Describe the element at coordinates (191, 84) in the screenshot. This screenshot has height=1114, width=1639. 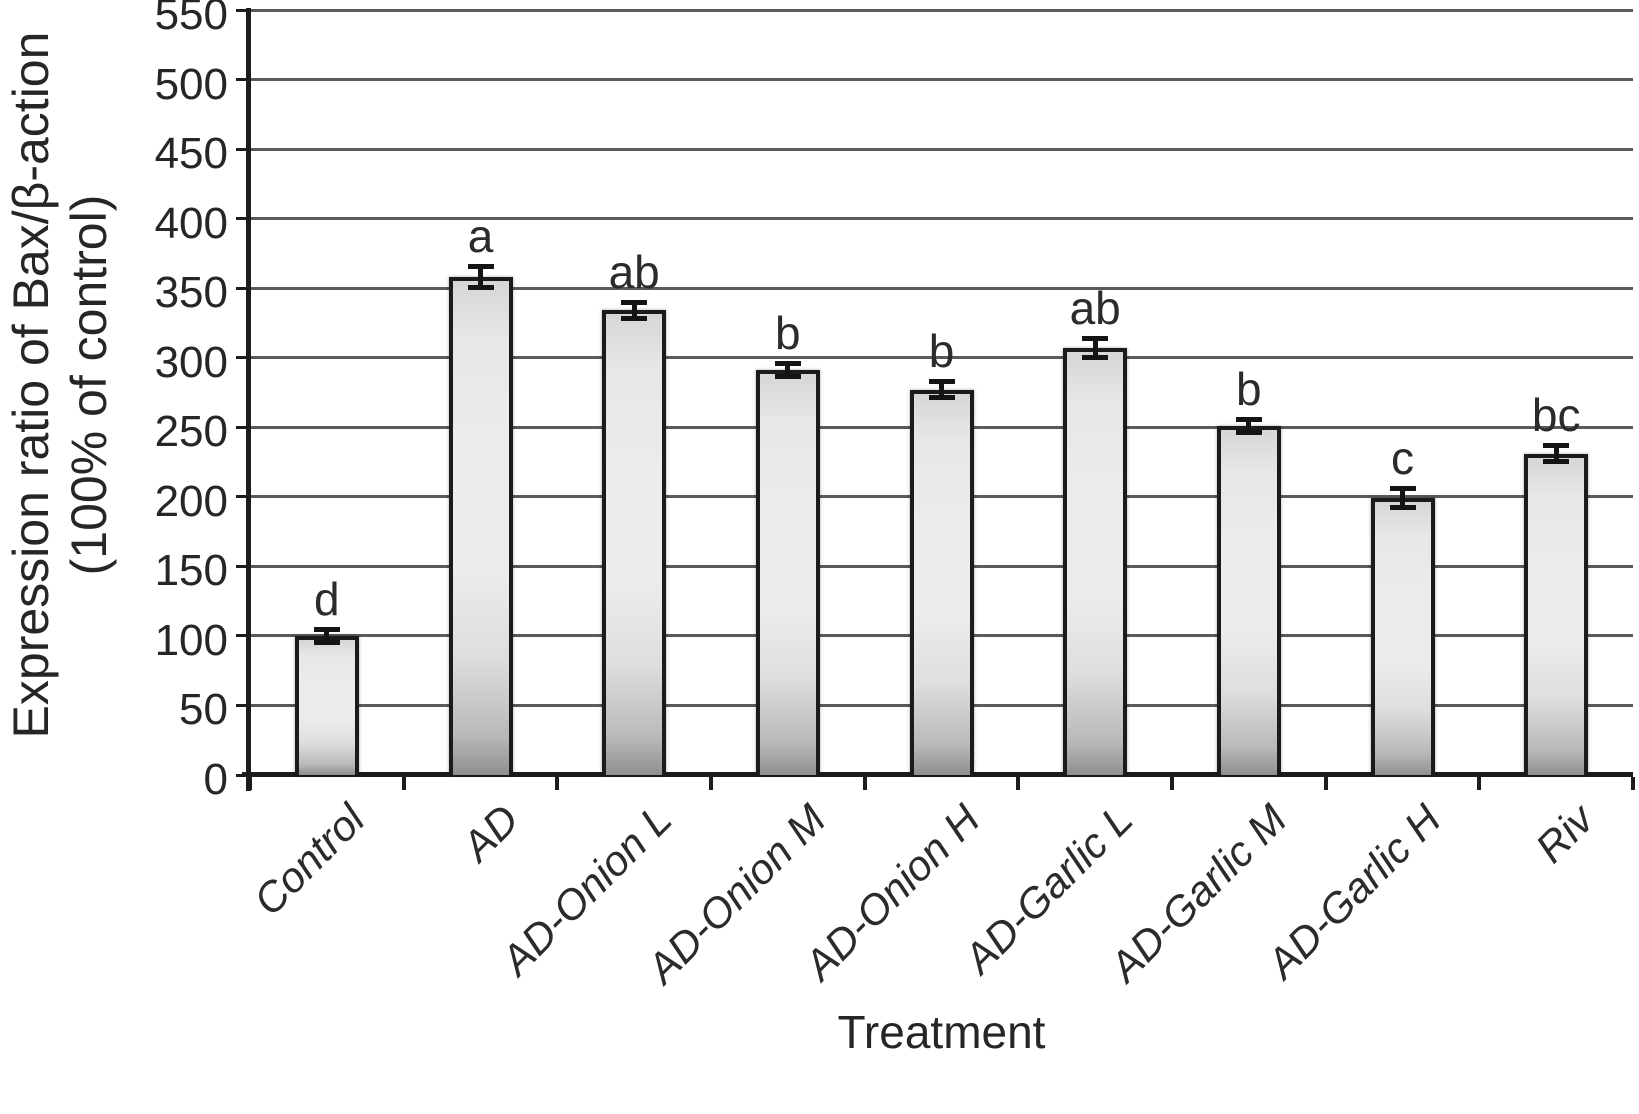
I see `y-tick-label: 500` at that location.